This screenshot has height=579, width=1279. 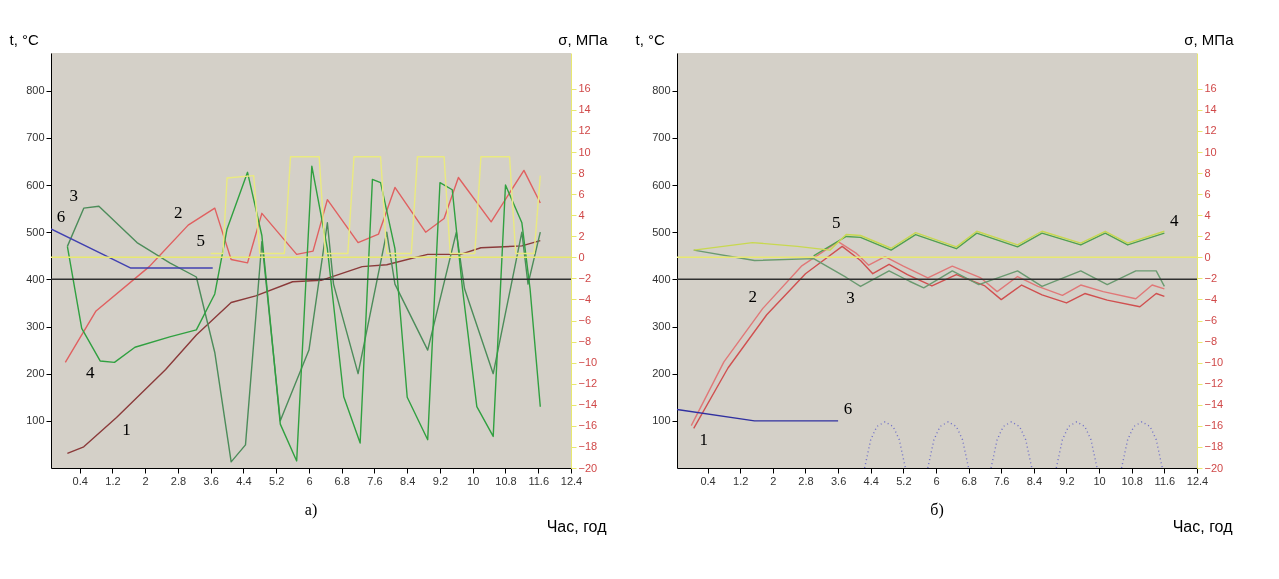 What do you see at coordinates (584, 88) in the screenshot?
I see `y2-tick-label: 16` at bounding box center [584, 88].